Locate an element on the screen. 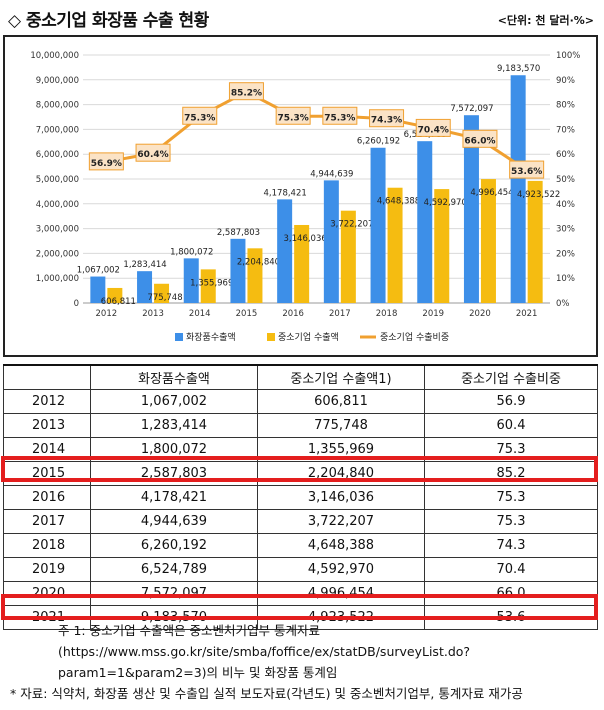  data-label-sme: 3,146,036 is located at coordinates (305, 239).